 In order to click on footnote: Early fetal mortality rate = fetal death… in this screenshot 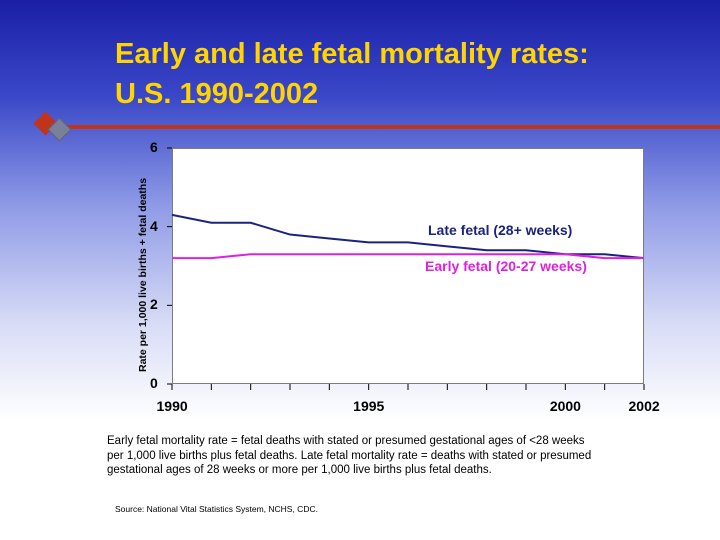, I will do `click(349, 455)`.